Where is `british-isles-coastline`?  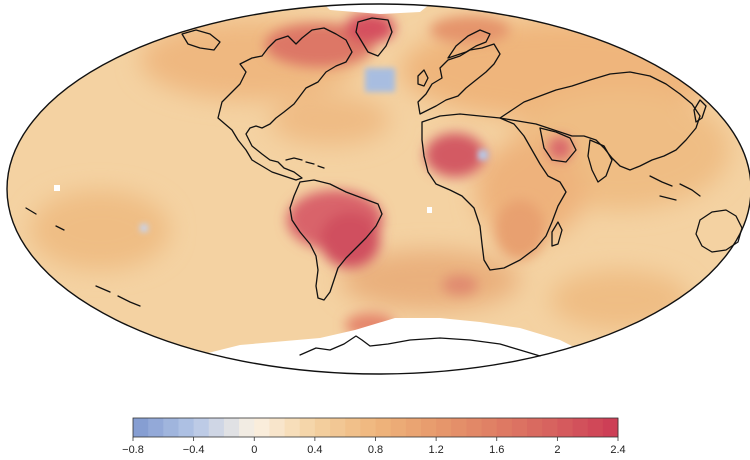 british-isles-coastline is located at coordinates (423, 78).